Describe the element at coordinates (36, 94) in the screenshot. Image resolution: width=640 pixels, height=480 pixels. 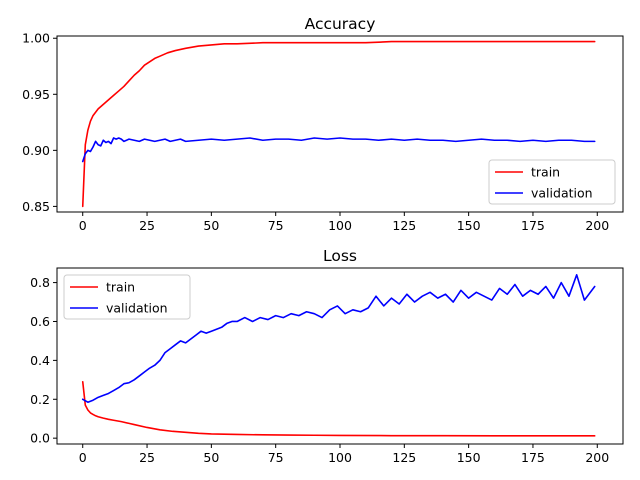
I see `chart-0-y-tick-label: 0.95` at that location.